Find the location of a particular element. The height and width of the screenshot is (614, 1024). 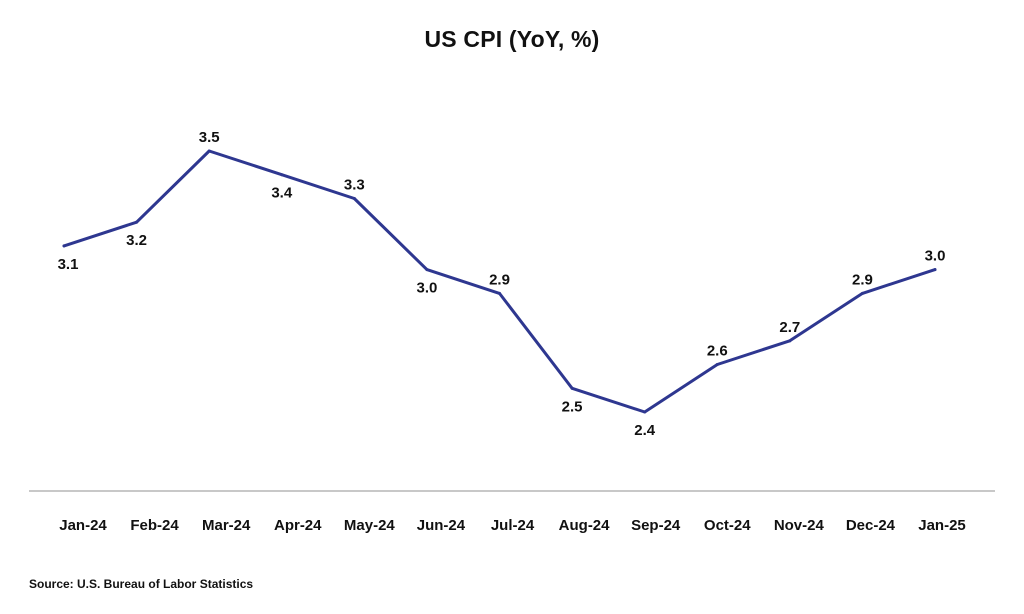

x-tick-label: Apr-24 is located at coordinates (298, 525).